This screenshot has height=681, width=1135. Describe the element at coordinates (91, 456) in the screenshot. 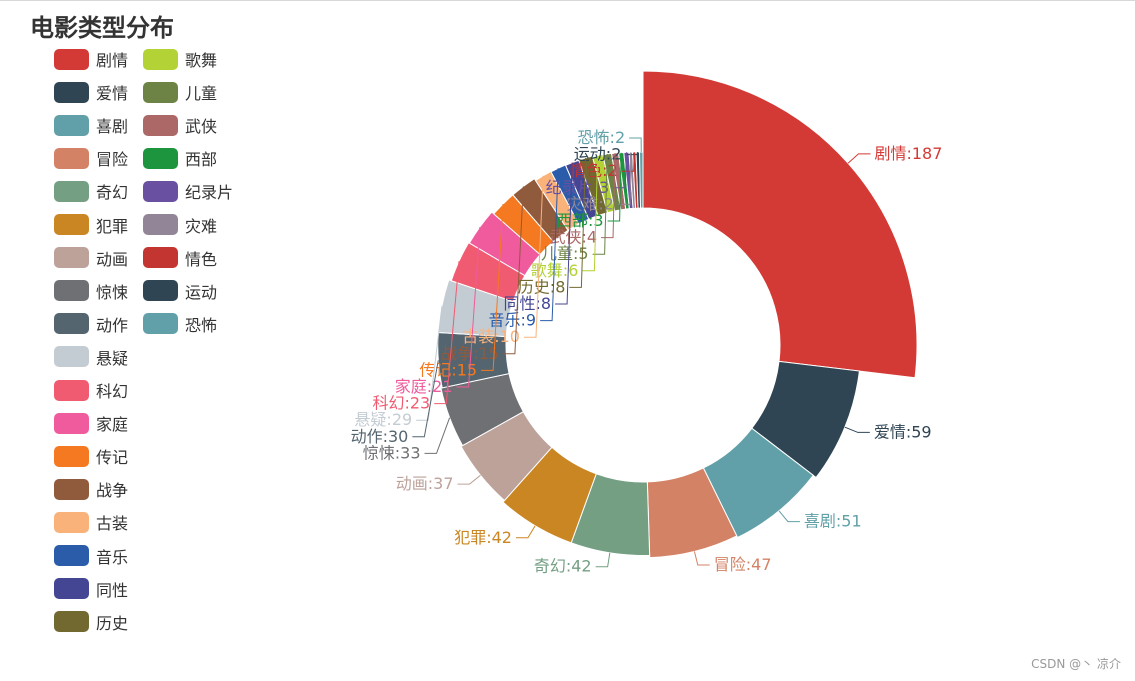

I see `legend-item: 传记` at that location.